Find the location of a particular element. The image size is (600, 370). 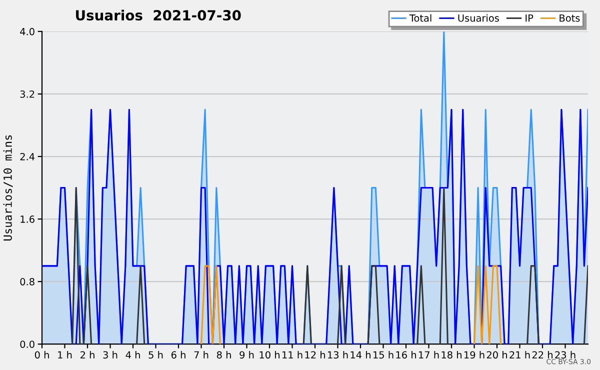

x-tick-label: 13 h is located at coordinates (338, 355).